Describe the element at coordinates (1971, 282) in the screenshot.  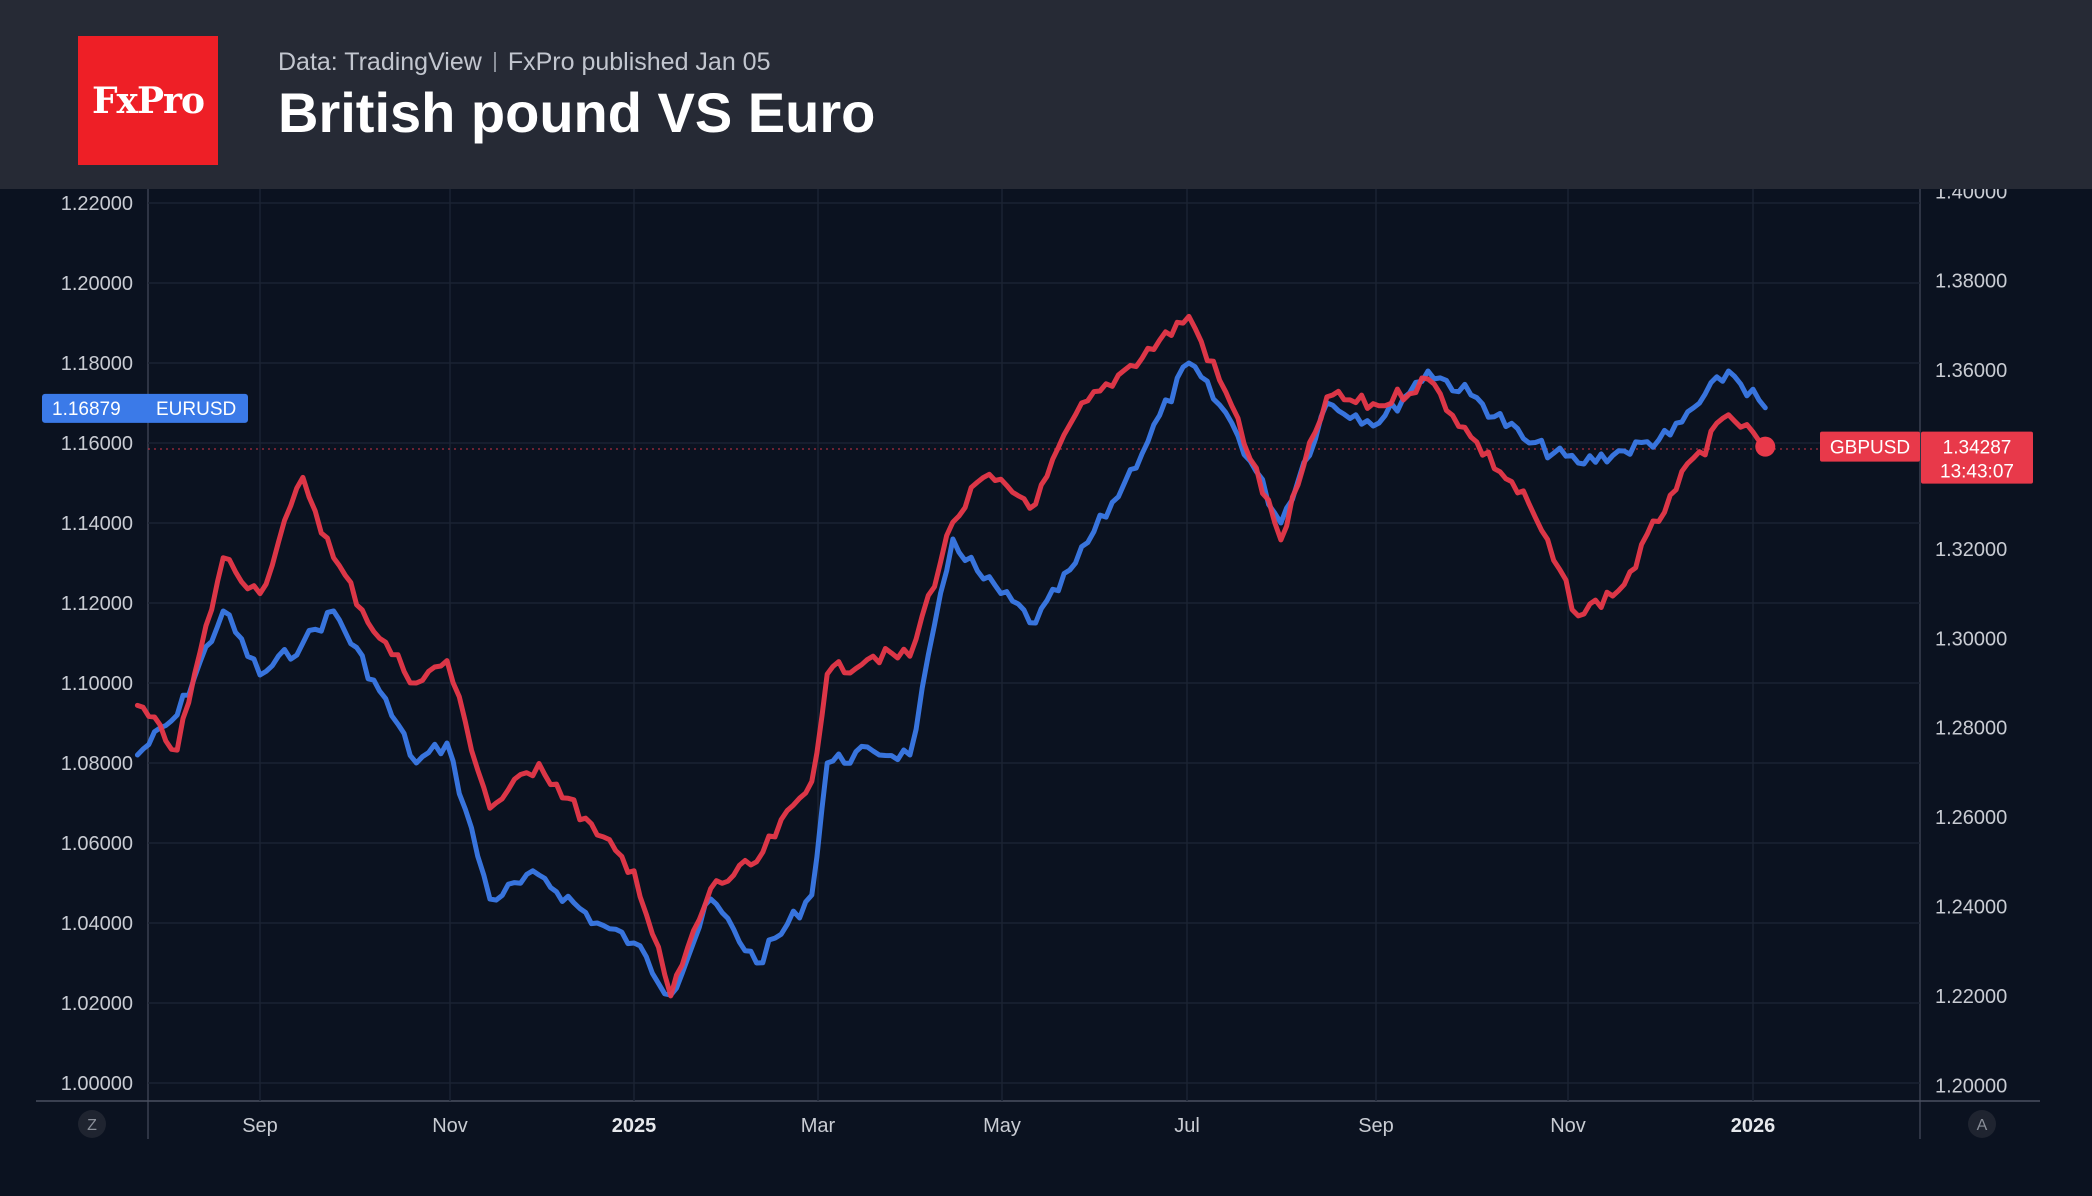
I see `right-tick-label: 1.38000` at that location.